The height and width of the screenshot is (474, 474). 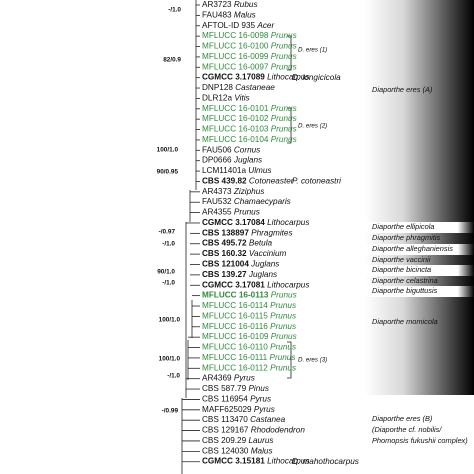 I want to click on taxon-id: AR4373, so click(x=217, y=191).